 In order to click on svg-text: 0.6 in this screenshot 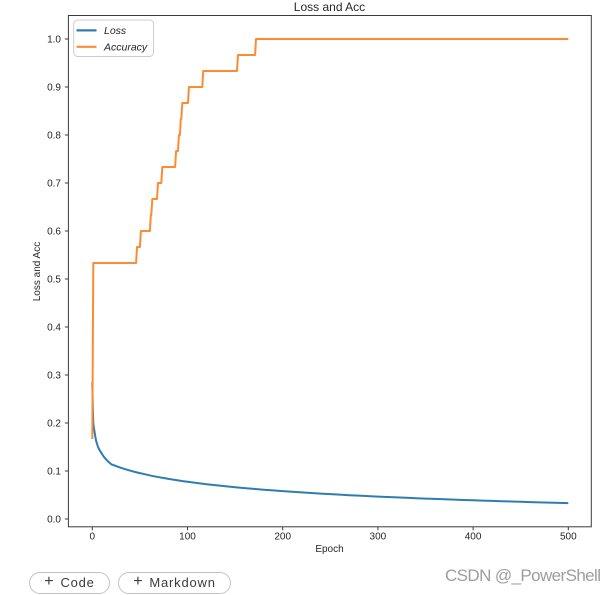, I will do `click(54, 232)`.